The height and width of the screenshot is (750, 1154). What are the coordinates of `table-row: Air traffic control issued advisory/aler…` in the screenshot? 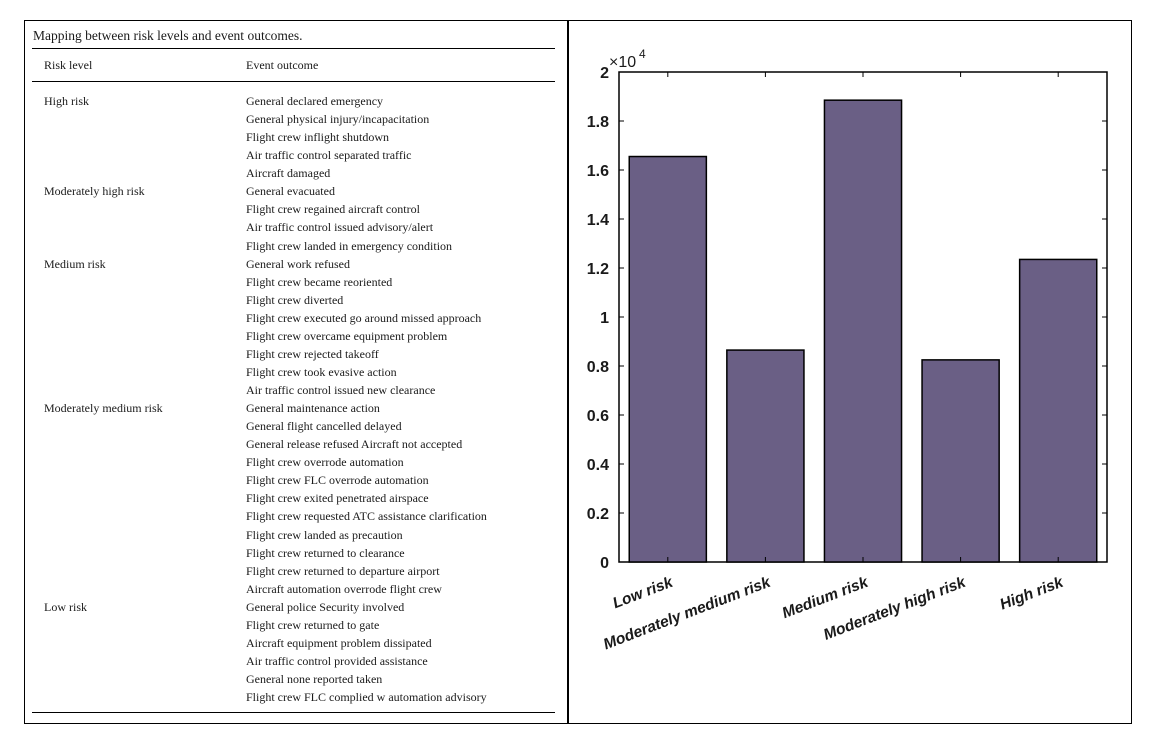 It's located at (296, 227).